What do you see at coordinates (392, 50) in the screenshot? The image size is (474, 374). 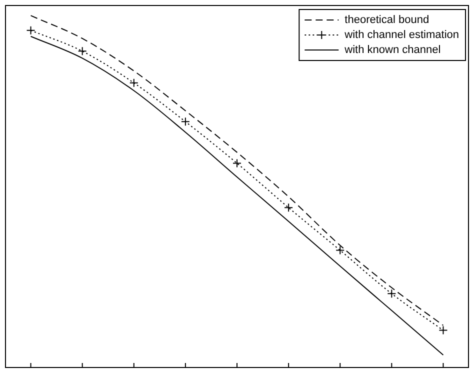 I see `legend-label: with known channel` at bounding box center [392, 50].